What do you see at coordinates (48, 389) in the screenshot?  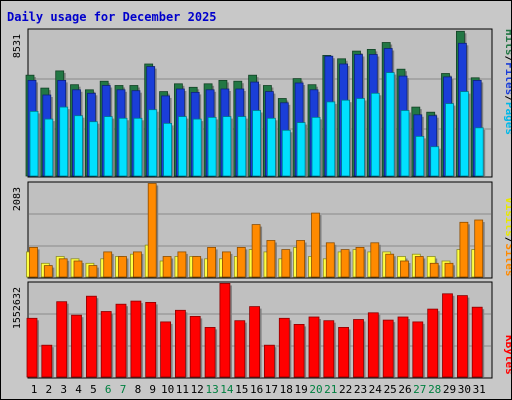 I see `day-label-2: 2` at bounding box center [48, 389].